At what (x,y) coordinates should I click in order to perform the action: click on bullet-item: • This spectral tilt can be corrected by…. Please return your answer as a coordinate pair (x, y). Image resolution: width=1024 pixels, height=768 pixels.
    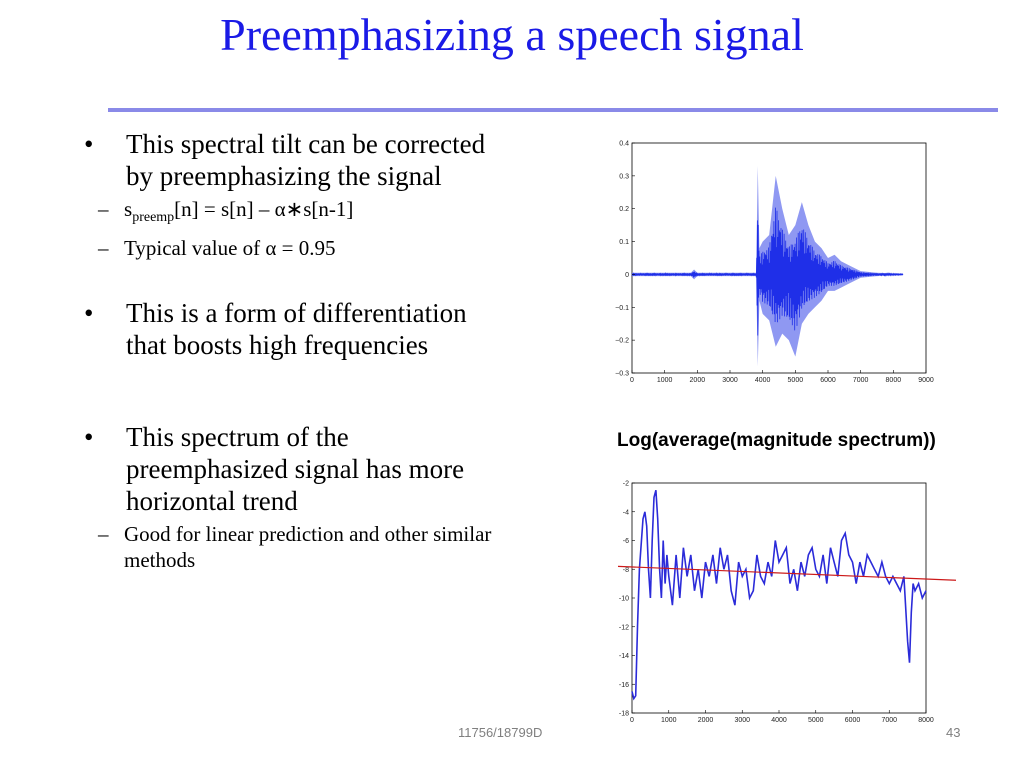
    Looking at the image, I should click on (294, 160).